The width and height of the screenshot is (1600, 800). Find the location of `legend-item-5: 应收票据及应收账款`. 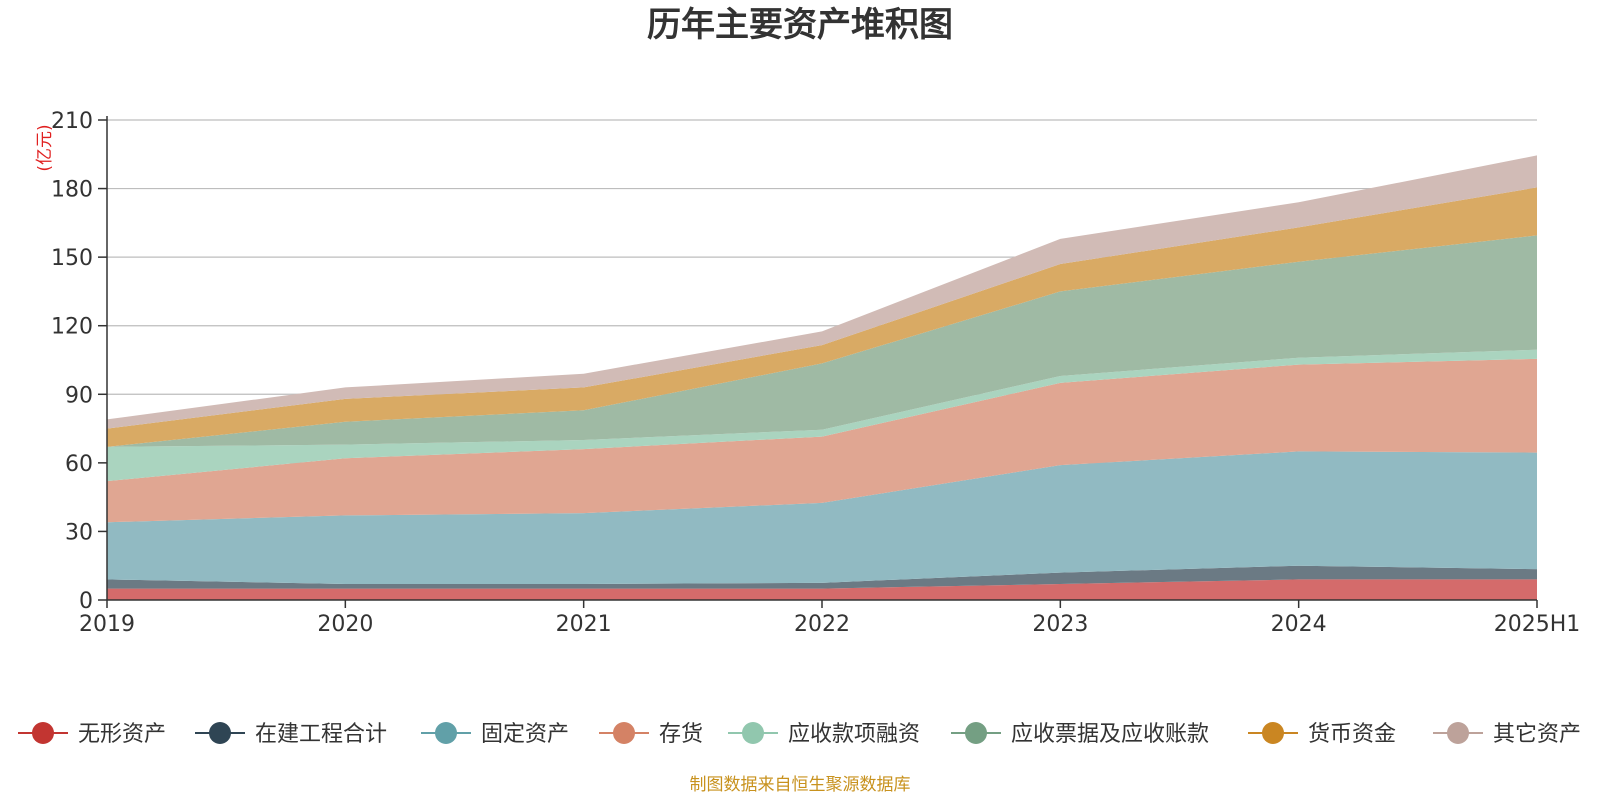

legend-item-5: 应收票据及应收账款 is located at coordinates (1080, 734).